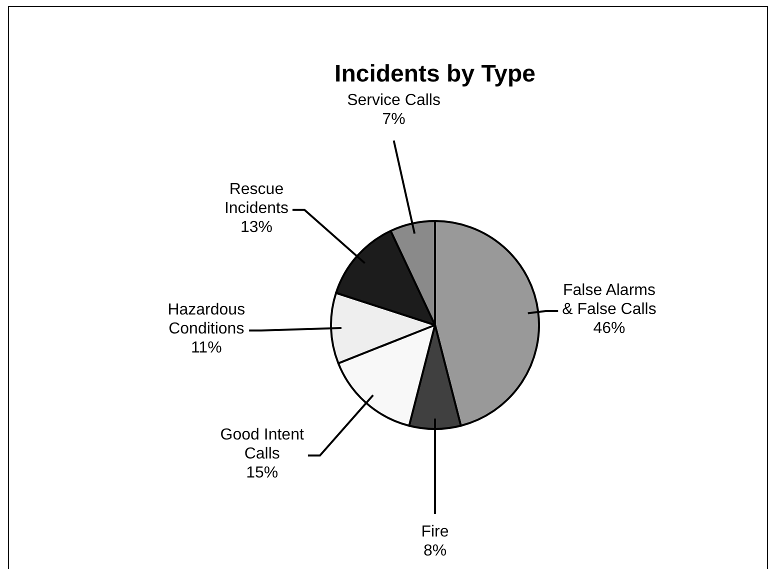  I want to click on data-label: 7%, so click(394, 119).